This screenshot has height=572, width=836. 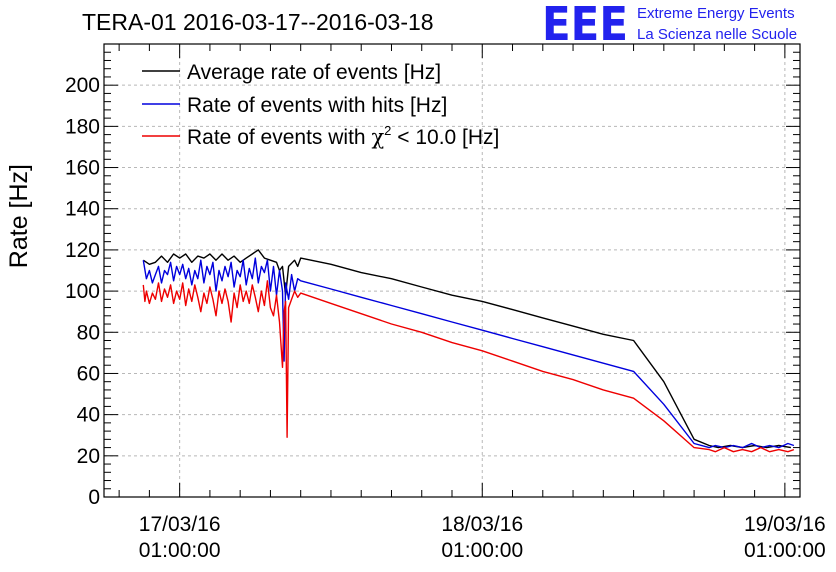 What do you see at coordinates (317, 105) in the screenshot?
I see `legend-label-hits: Rate of events with hits [Hz]` at bounding box center [317, 105].